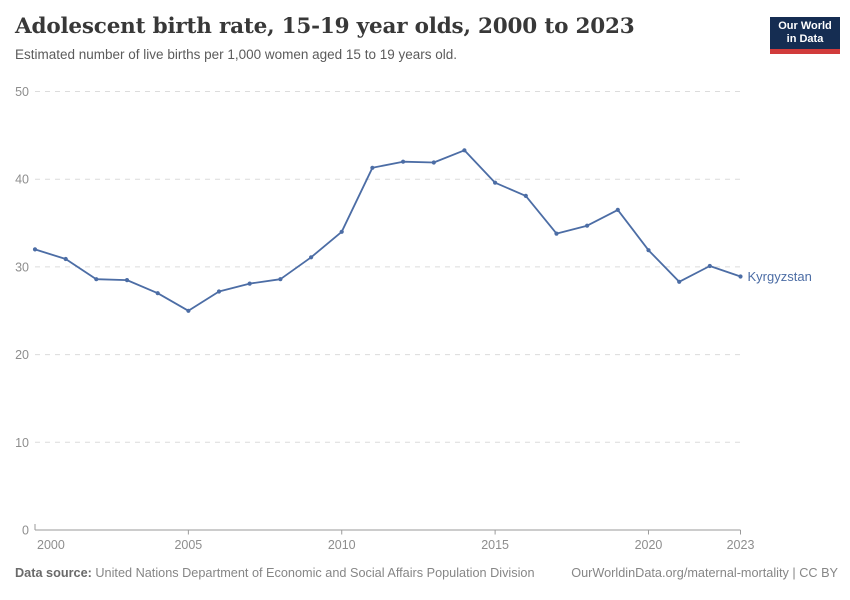 This screenshot has width=850, height=600. I want to click on y-tick-label: 40, so click(22, 180).